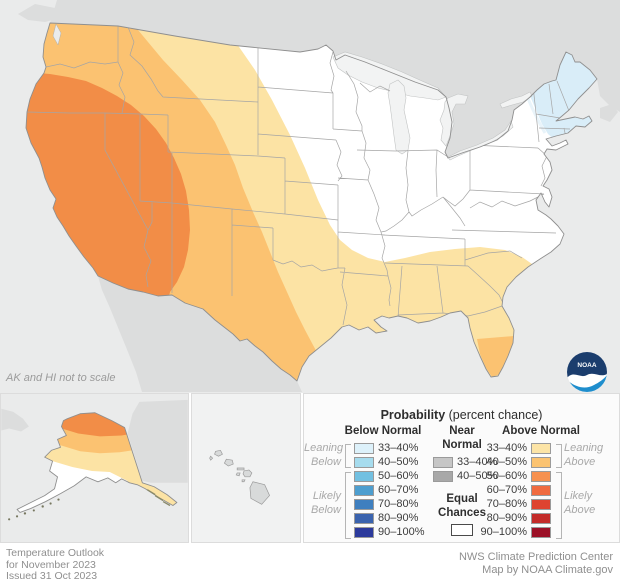 Image resolution: width=620 pixels, height=585 pixels. I want to click on lake-superior, so click(389, 76).